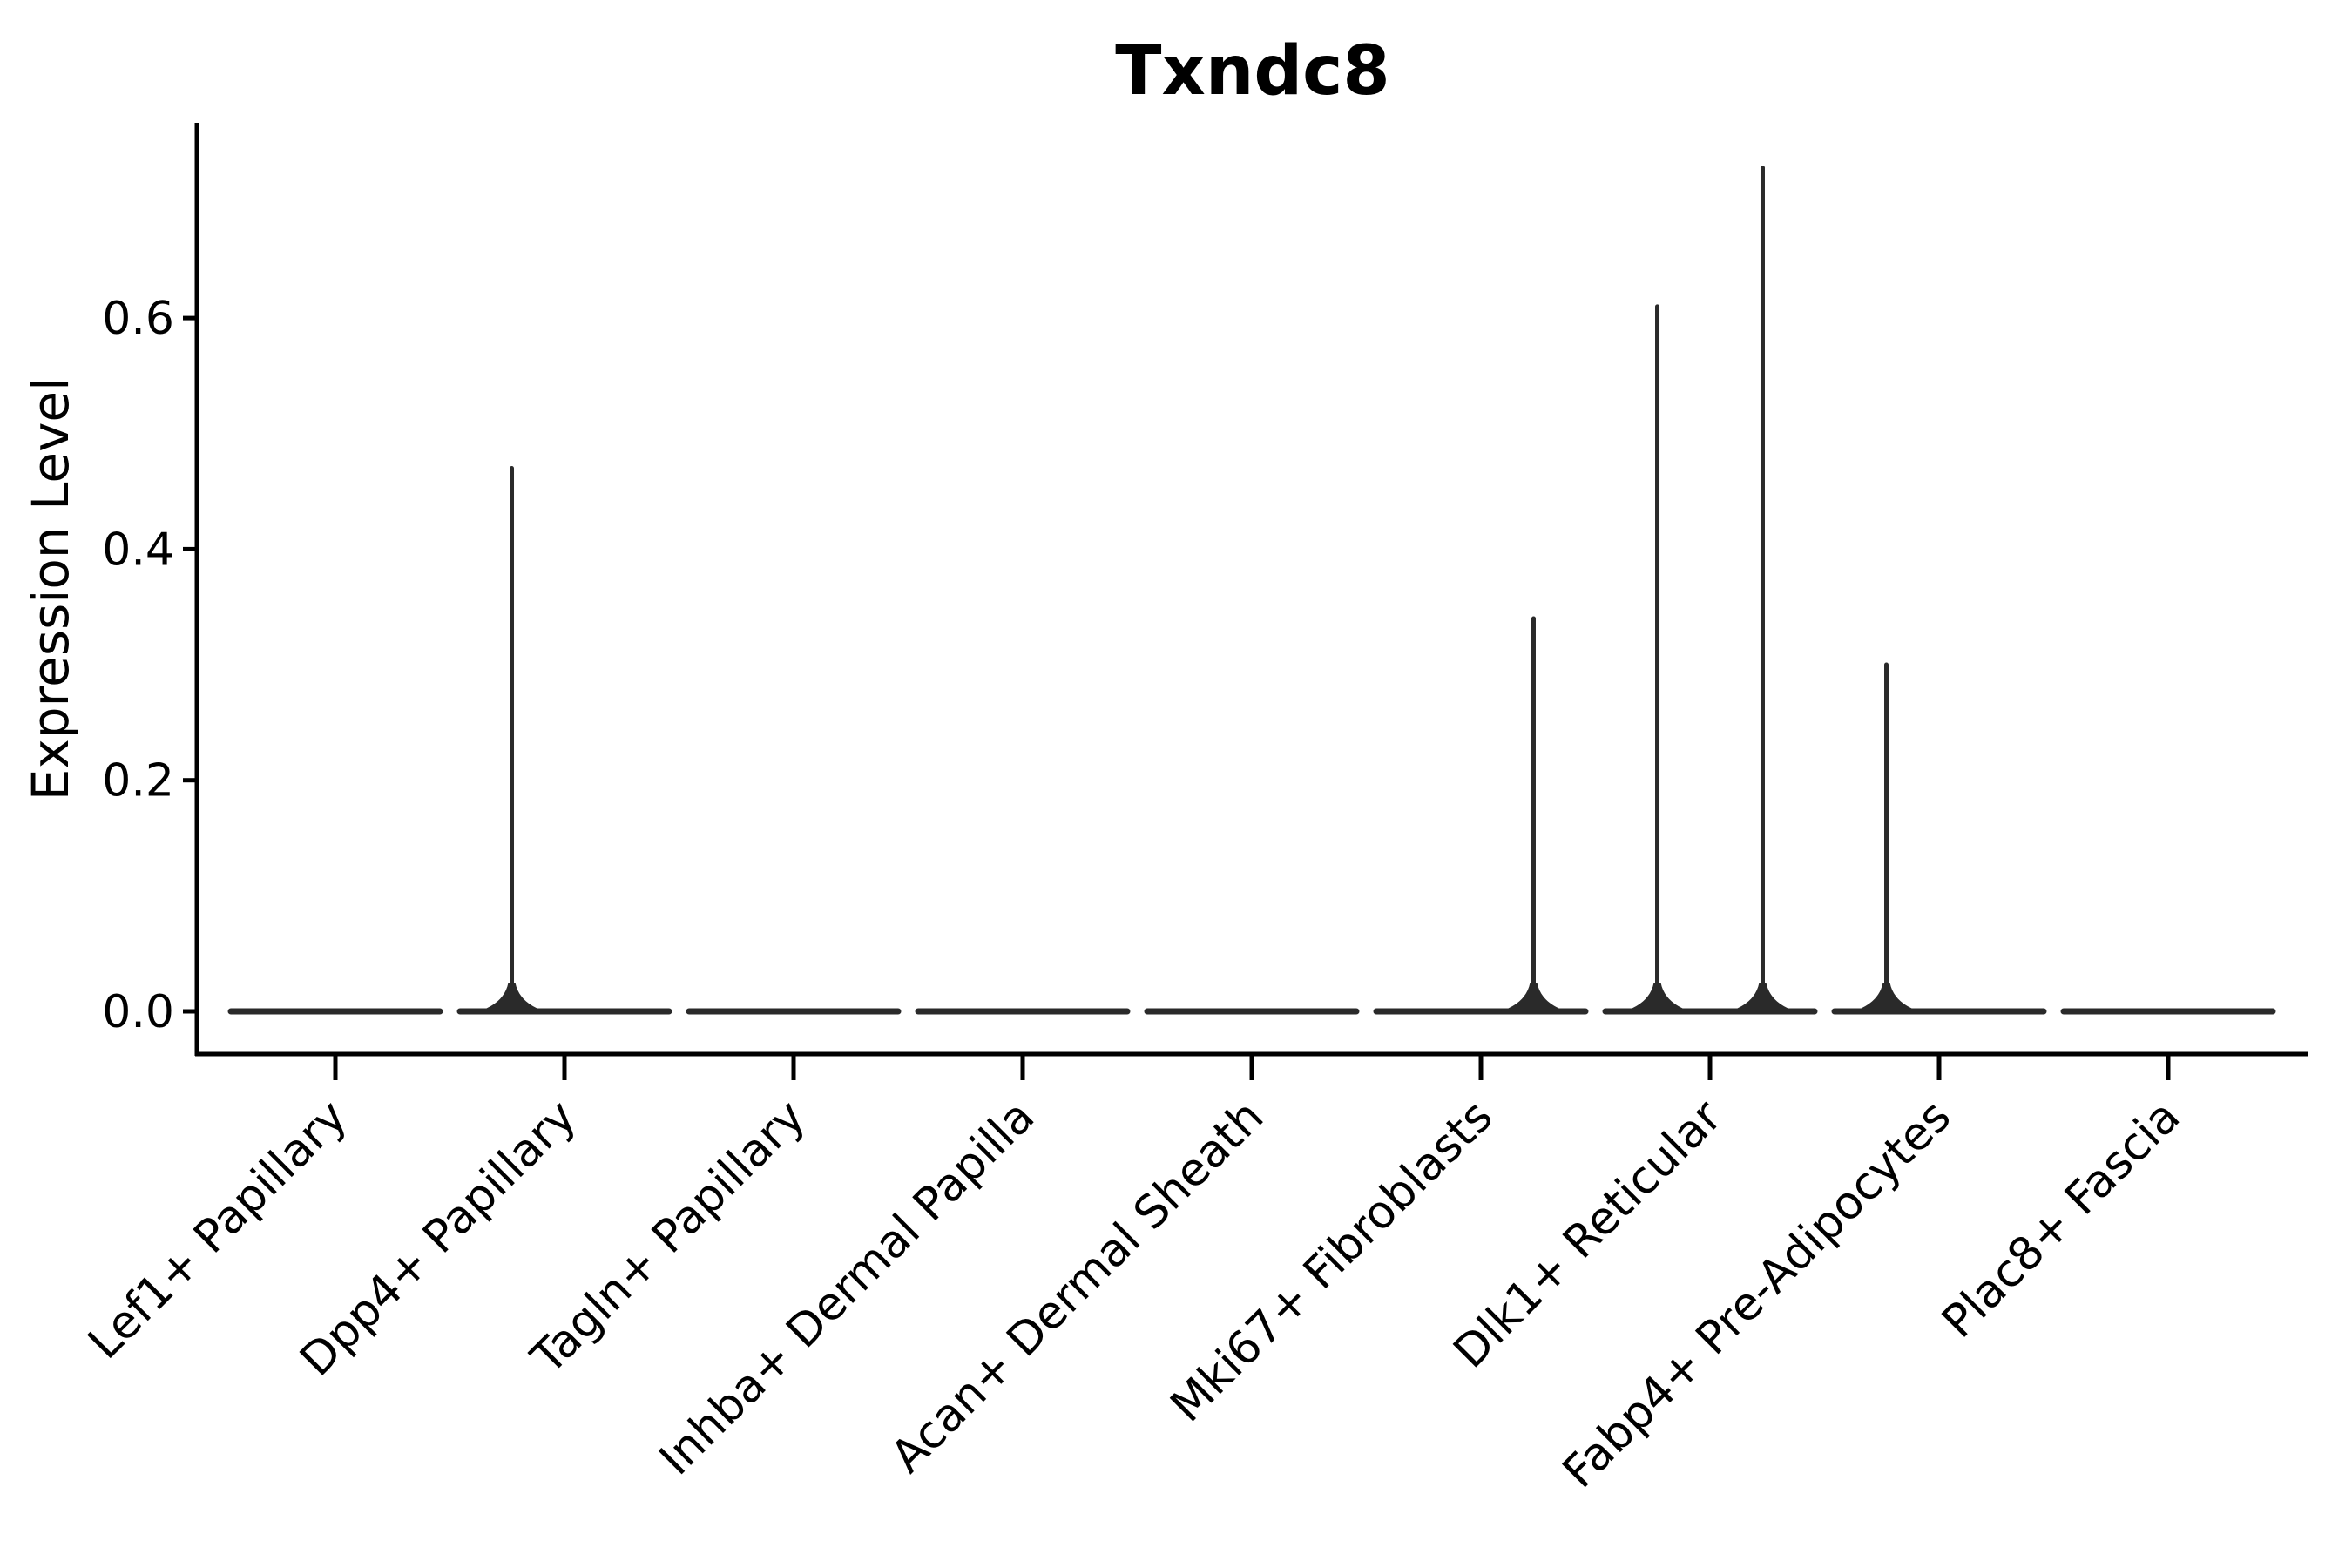 The width and height of the screenshot is (2352, 1568). I want to click on x-tick-label: Fabp4+ Pre-Adipocytes, so click(1757, 1294).